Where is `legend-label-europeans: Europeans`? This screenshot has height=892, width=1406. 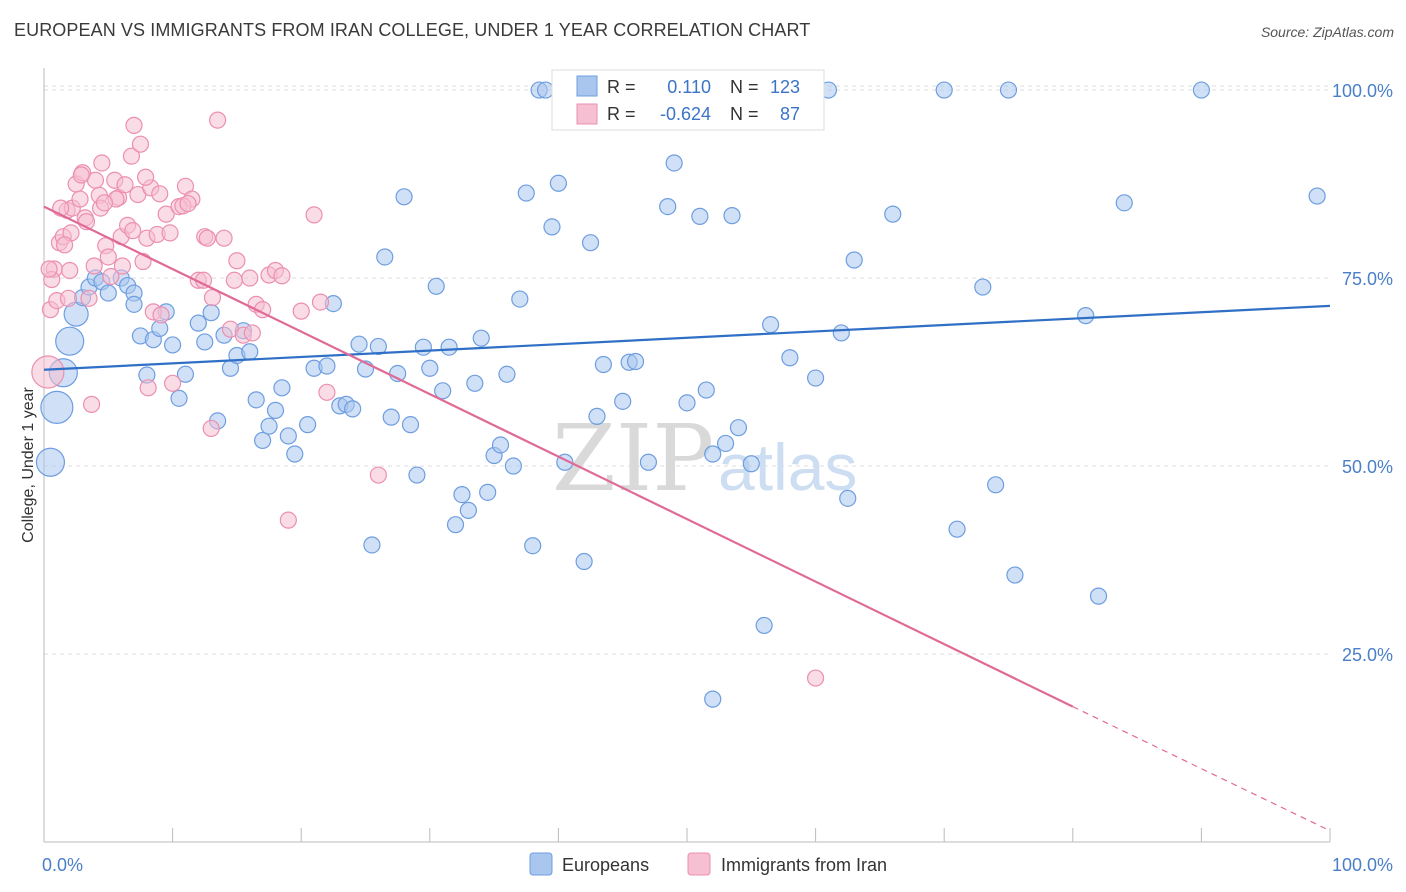
legend-label-europeans: Europeans is located at coordinates (605, 865).